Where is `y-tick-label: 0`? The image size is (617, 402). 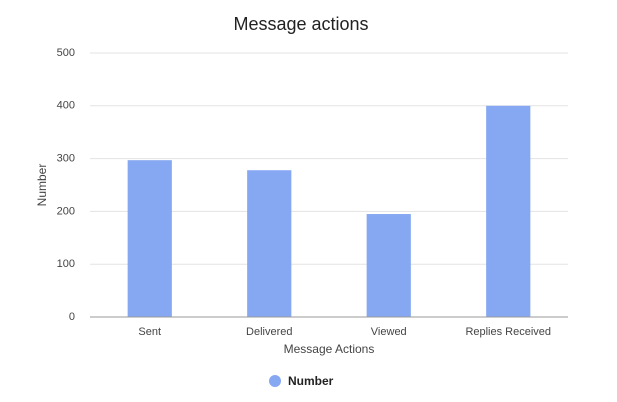 y-tick-label: 0 is located at coordinates (72, 317).